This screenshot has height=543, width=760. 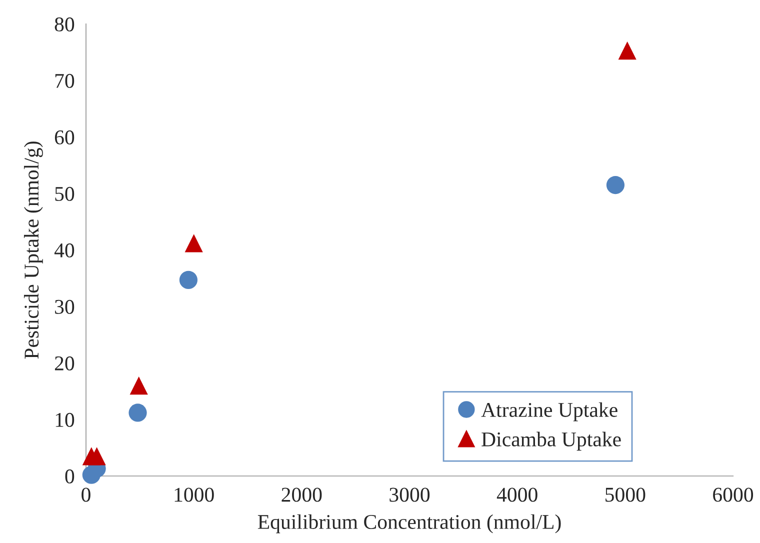 What do you see at coordinates (517, 495) in the screenshot?
I see `x-tick-label: 4000` at bounding box center [517, 495].